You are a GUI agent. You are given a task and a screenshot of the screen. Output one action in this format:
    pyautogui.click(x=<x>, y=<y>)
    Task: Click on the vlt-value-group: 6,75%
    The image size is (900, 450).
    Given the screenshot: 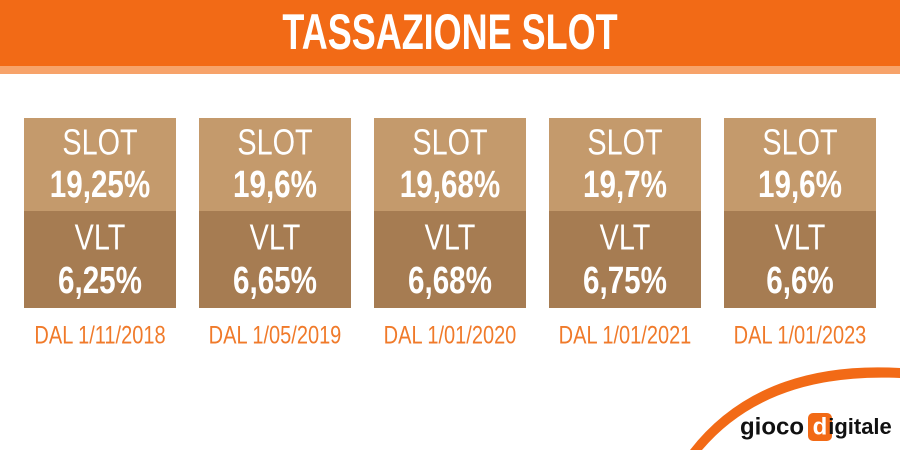 What is the action you would take?
    pyautogui.click(x=625, y=281)
    